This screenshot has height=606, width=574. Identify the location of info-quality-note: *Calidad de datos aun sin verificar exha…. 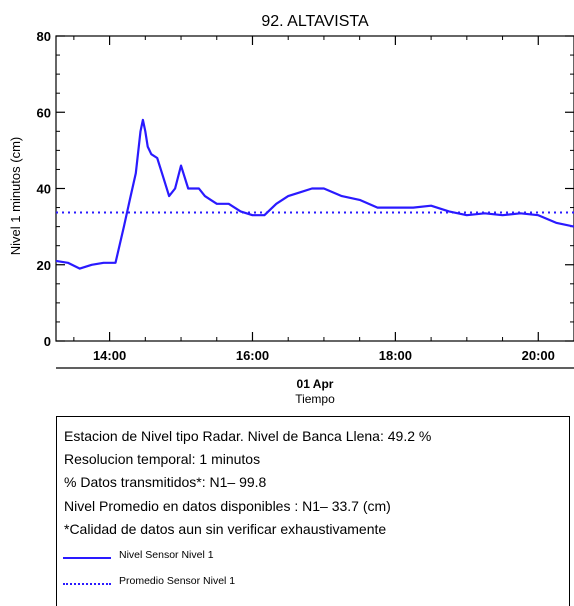
(225, 529).